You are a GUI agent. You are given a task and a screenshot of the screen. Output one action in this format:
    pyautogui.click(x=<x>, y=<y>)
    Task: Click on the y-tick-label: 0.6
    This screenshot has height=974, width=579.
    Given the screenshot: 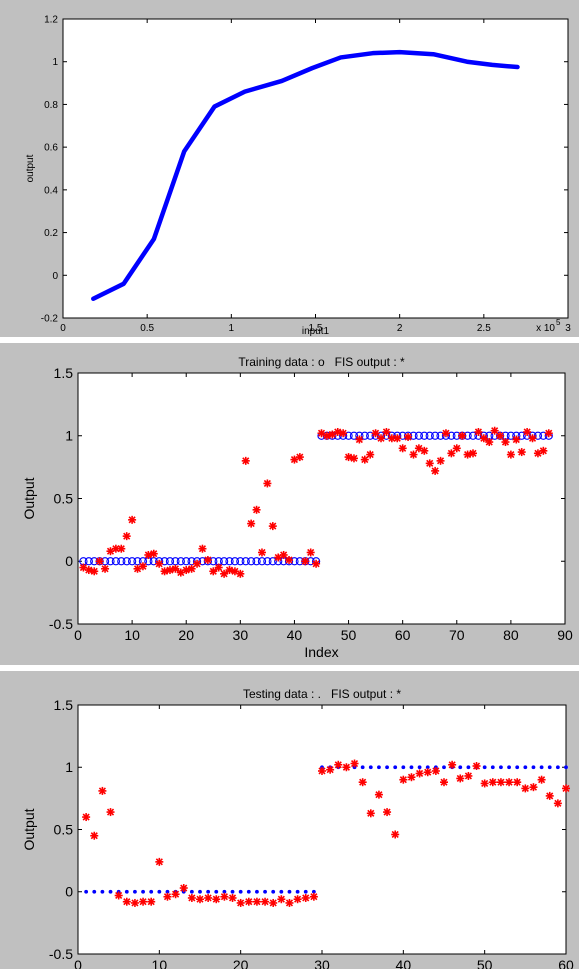 What is the action you would take?
    pyautogui.click(x=51, y=148)
    